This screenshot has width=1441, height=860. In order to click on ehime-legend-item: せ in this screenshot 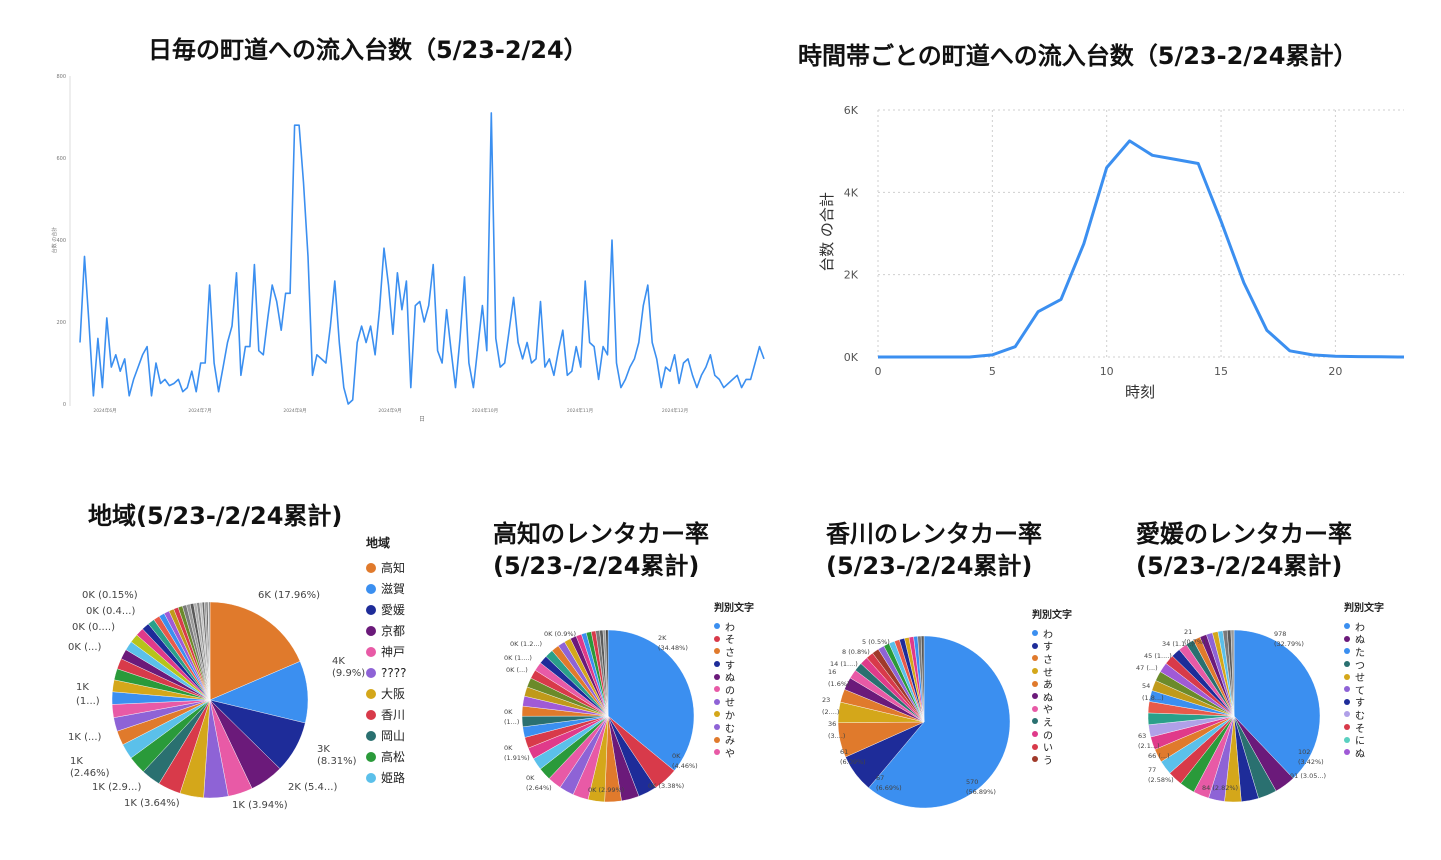, I will do `click(1364, 677)`.